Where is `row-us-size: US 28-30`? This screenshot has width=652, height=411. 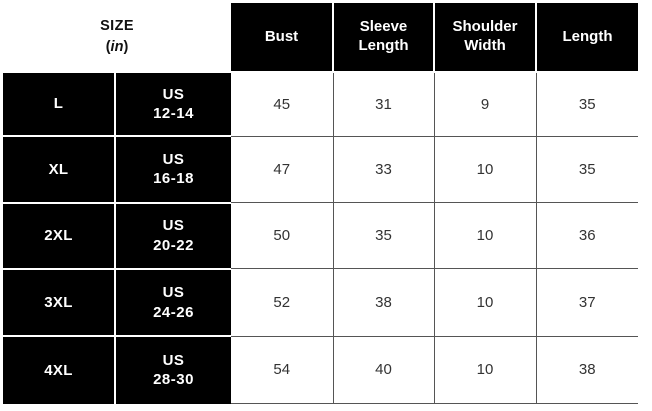 row-us-size: US 28-30 is located at coordinates (173, 369).